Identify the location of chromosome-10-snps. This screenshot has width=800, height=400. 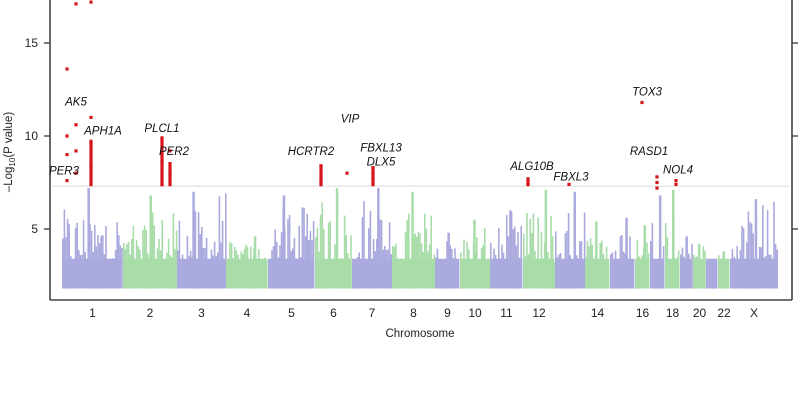
(475, 254).